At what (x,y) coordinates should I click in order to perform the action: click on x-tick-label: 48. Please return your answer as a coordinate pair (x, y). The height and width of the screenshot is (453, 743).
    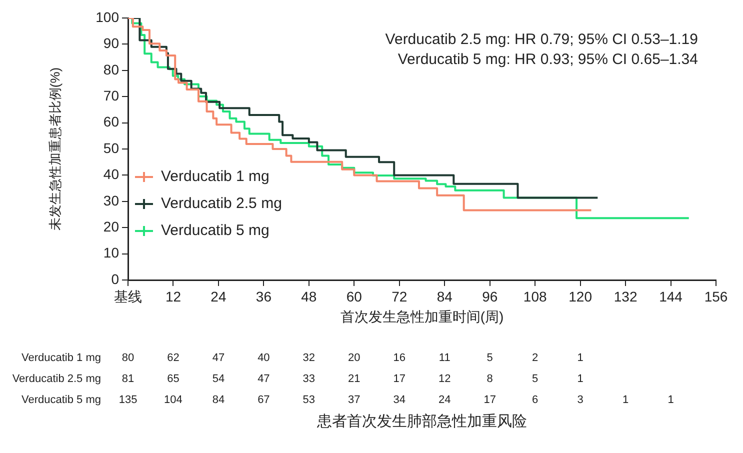
    Looking at the image, I should click on (309, 296).